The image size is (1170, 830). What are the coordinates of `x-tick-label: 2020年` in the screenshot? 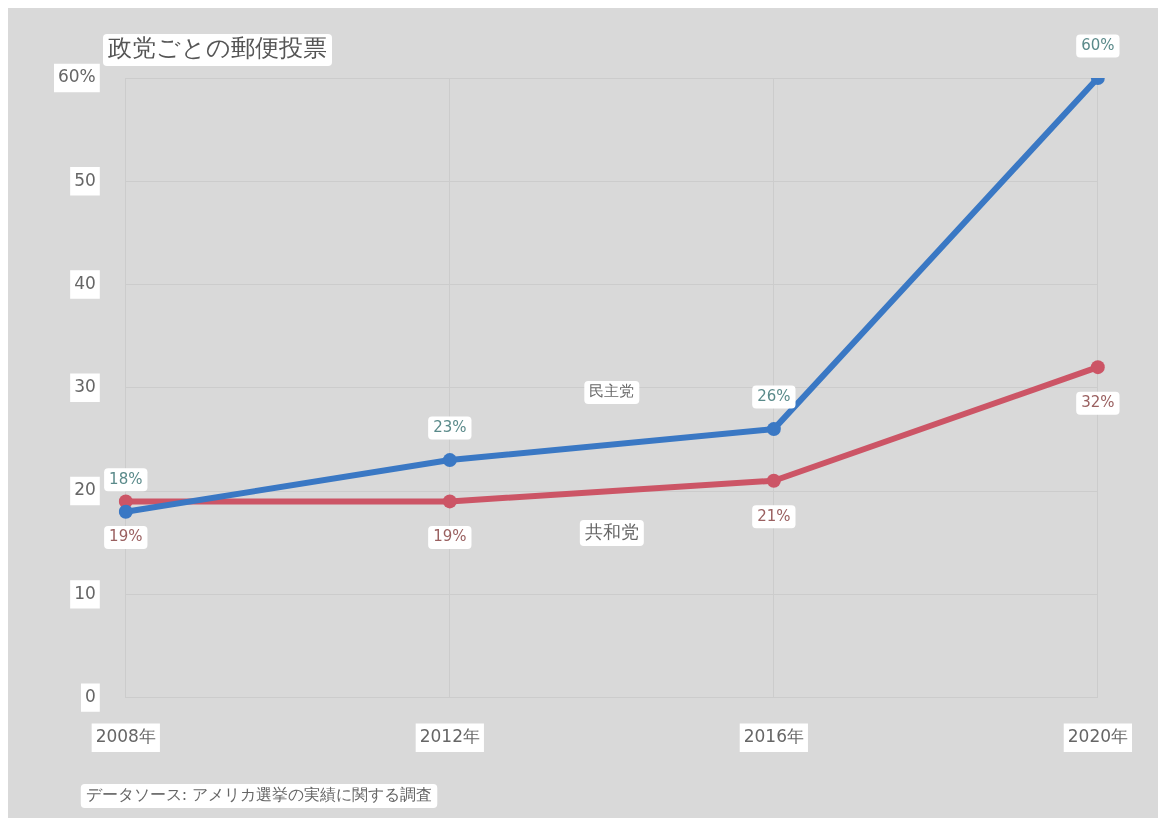 It's located at (1097, 736).